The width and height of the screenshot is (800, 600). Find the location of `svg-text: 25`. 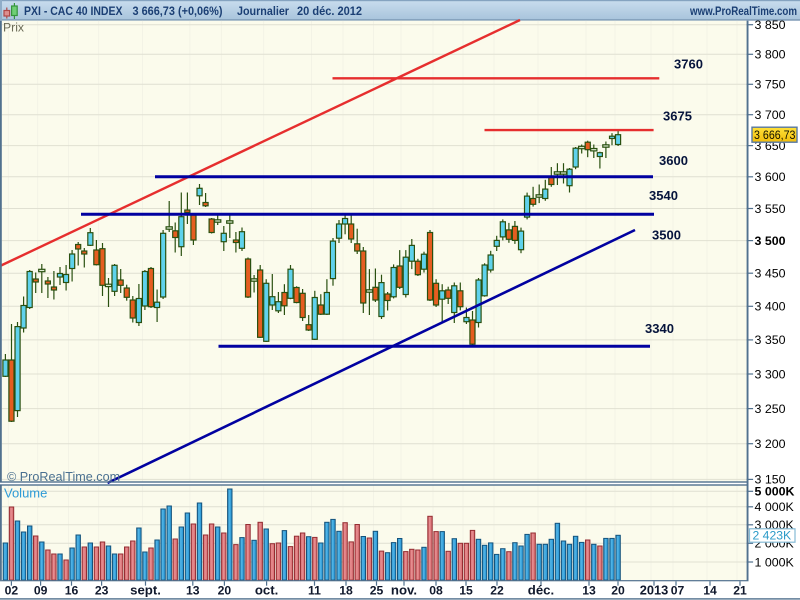

svg-text: 25 is located at coordinates (377, 591).